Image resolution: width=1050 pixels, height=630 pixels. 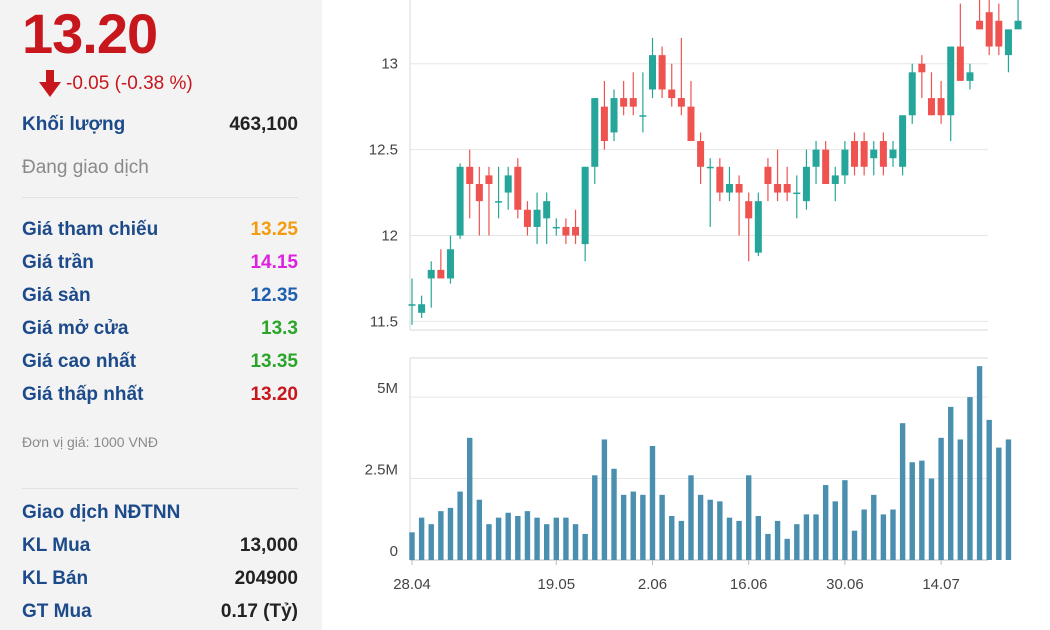 I want to click on price-change: -0.05 (-0.38 %), so click(x=115, y=84).